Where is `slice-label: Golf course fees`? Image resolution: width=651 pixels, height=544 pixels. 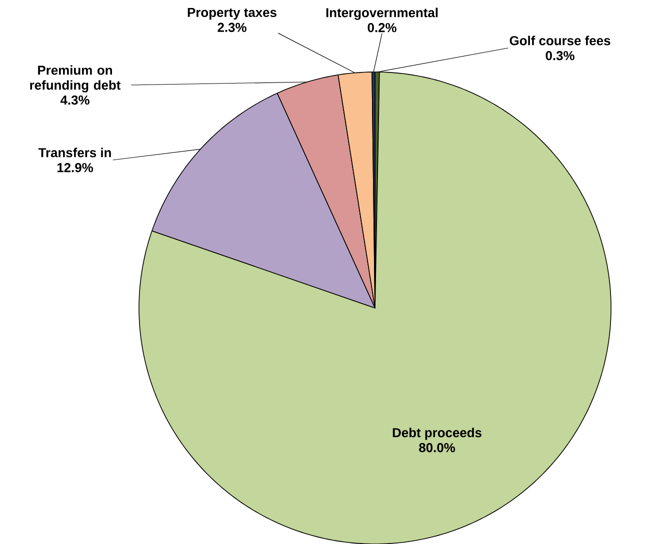 slice-label: Golf course fees is located at coordinates (560, 41).